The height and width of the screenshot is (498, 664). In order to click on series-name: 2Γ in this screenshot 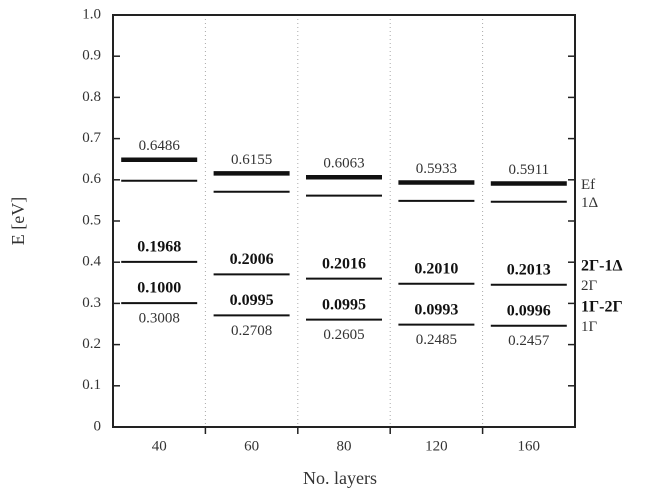, I will do `click(589, 286)`.